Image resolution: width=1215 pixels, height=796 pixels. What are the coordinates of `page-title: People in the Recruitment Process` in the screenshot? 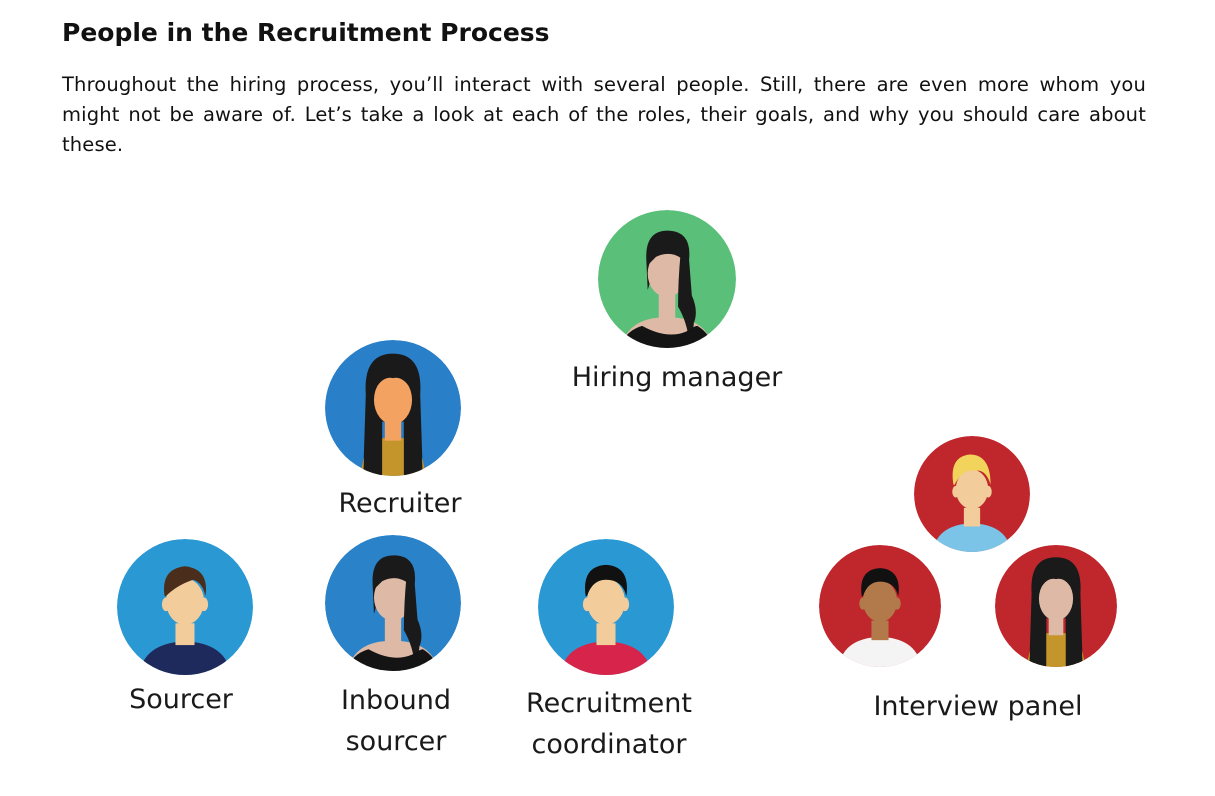 It's located at (306, 32).